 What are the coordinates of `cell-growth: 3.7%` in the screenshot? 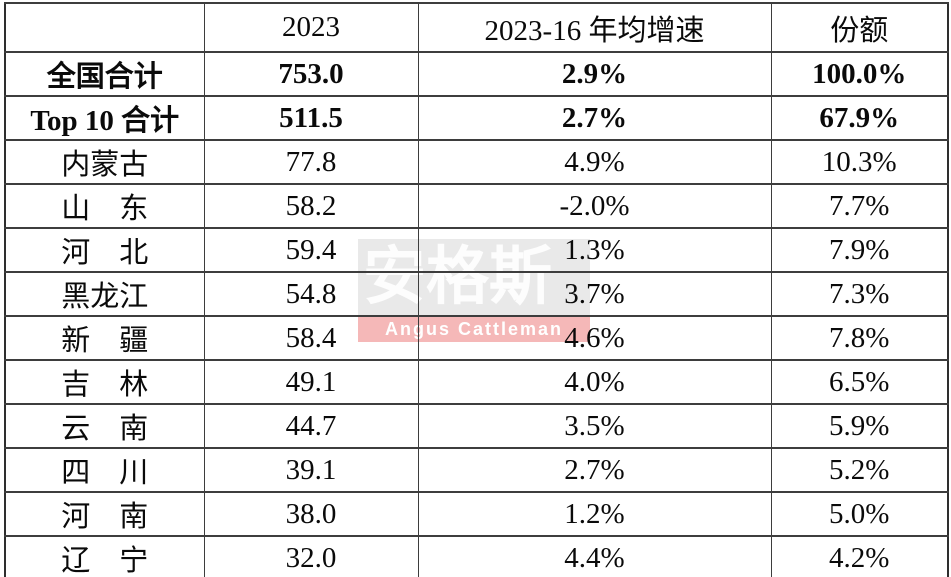 It's located at (594, 294).